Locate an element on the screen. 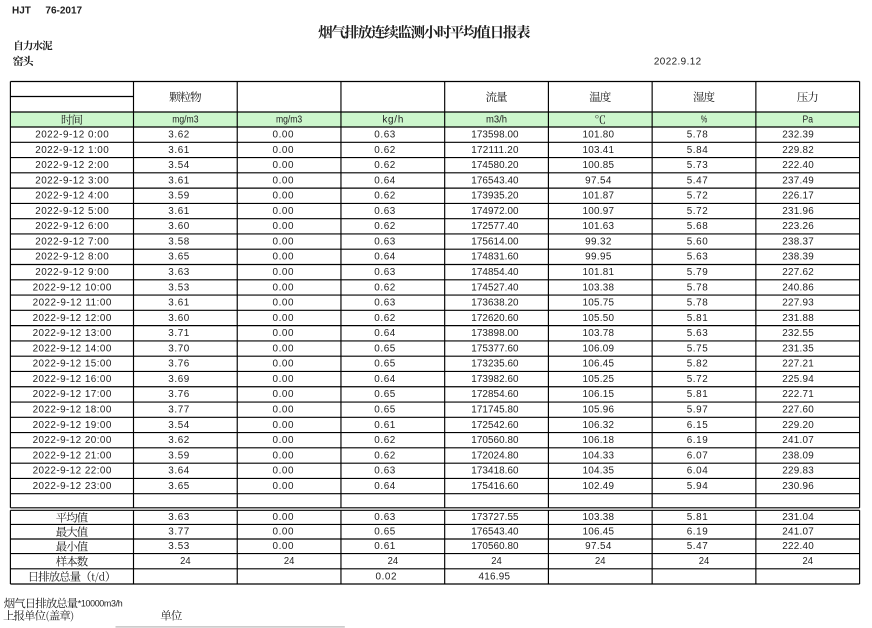  svg-text: 171745.80 is located at coordinates (495, 410).